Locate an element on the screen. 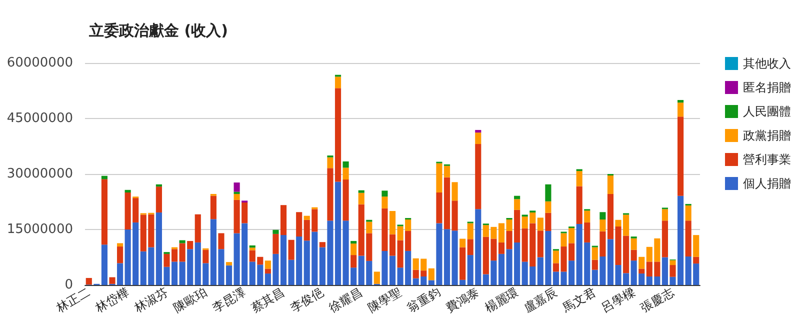 Image resolution: width=800 pixels, height=334 pixels. x-tick-label: 陳學聖 is located at coordinates (385, 300).